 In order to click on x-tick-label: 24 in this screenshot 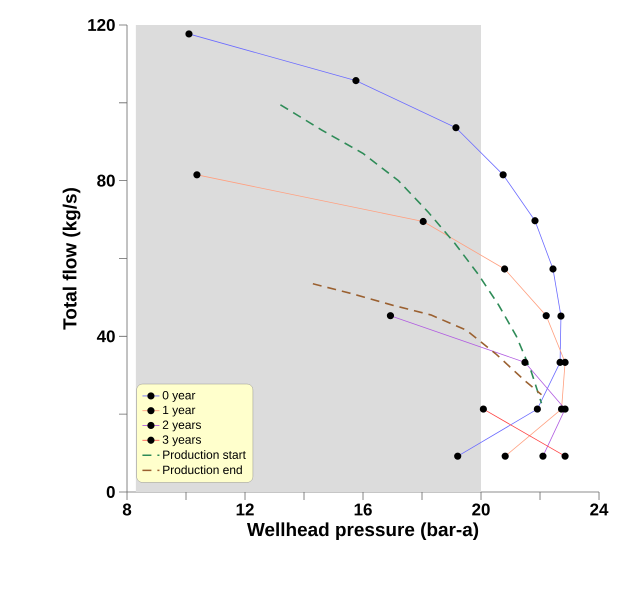, I will do `click(599, 510)`.